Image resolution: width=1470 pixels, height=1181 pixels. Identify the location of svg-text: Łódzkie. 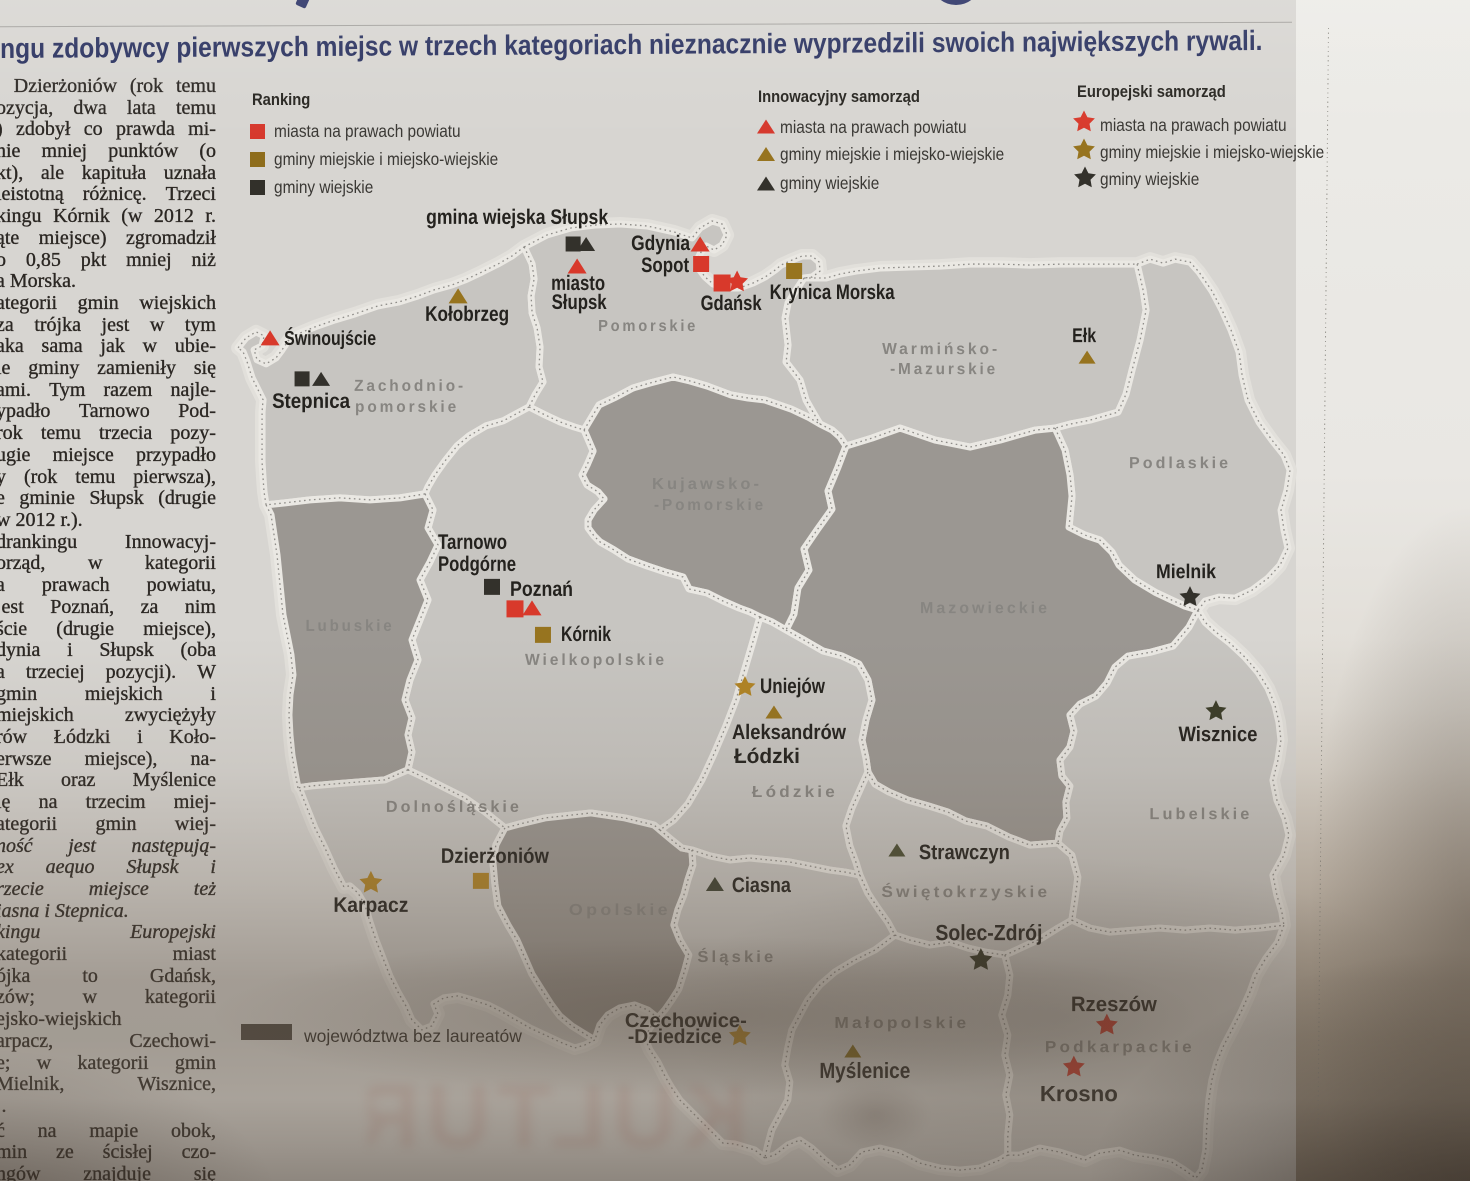
(795, 792).